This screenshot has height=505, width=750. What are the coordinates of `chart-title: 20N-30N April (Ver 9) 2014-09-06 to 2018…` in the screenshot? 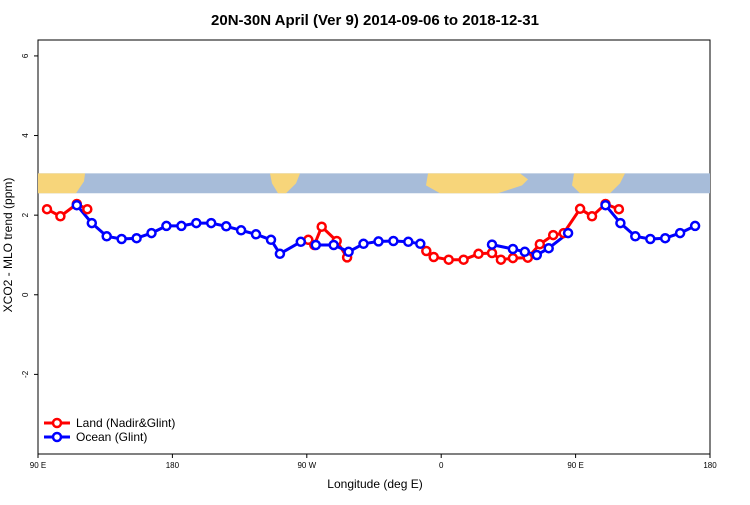 It's located at (375, 20).